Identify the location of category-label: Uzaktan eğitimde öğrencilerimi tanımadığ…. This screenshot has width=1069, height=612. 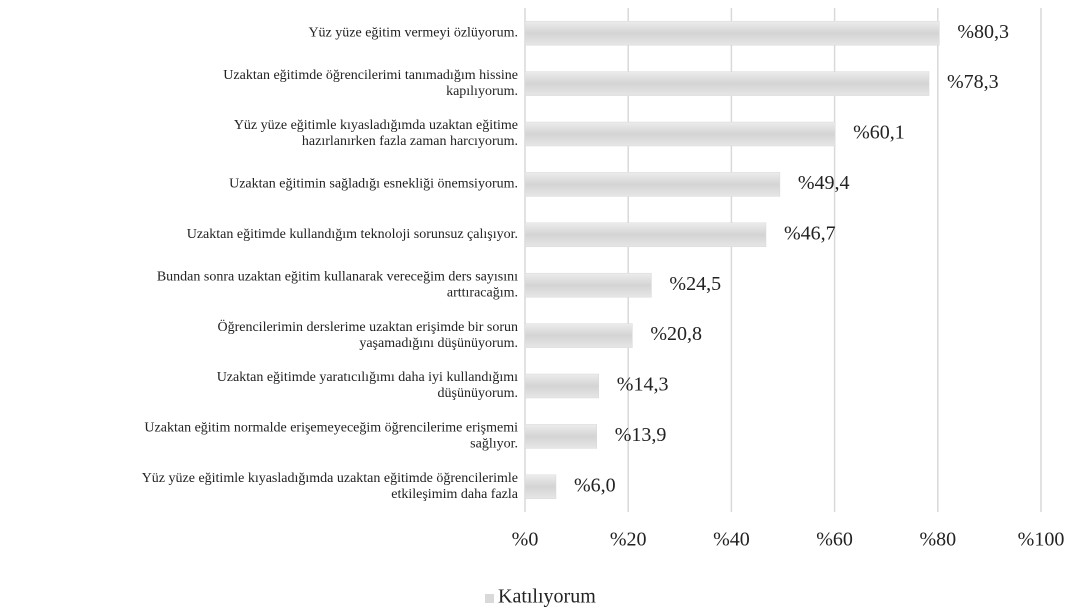
(370, 75).